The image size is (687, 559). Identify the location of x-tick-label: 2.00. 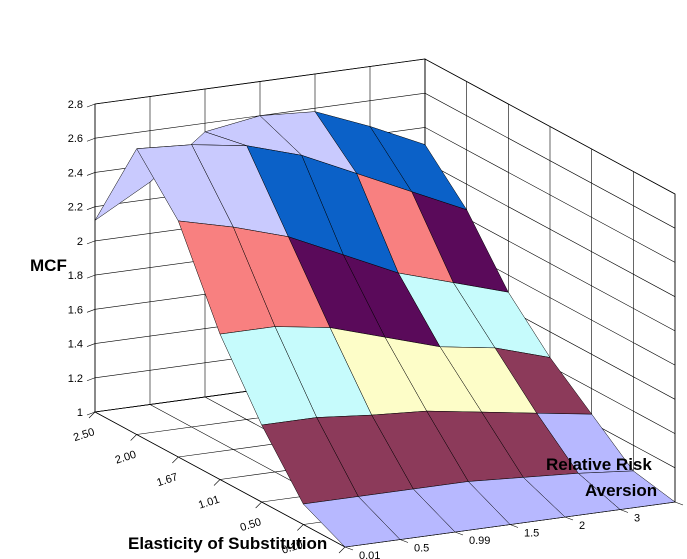
(126, 458).